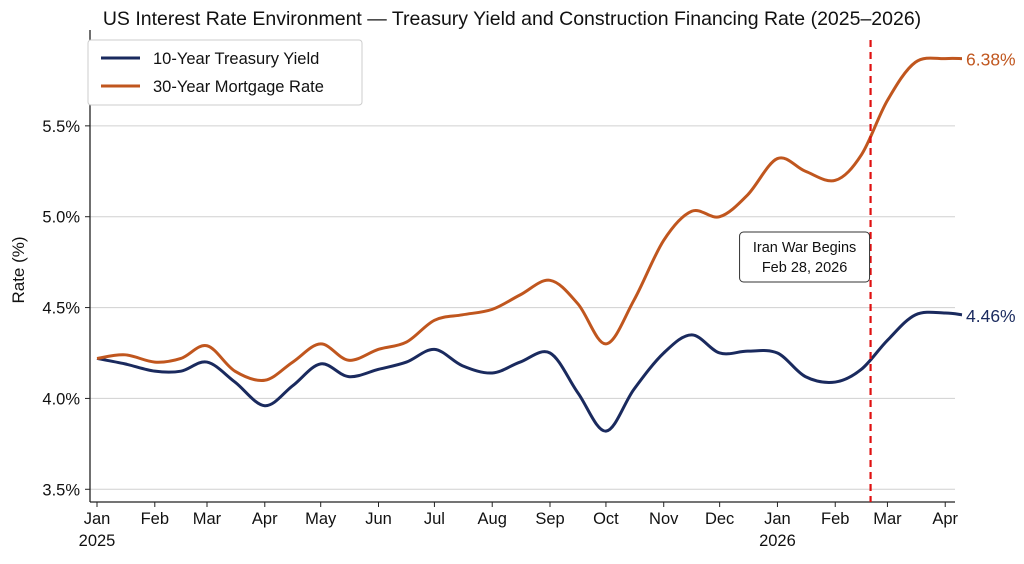 The height and width of the screenshot is (564, 1024). I want to click on mortgage-end-label: 6.38%, so click(991, 60).